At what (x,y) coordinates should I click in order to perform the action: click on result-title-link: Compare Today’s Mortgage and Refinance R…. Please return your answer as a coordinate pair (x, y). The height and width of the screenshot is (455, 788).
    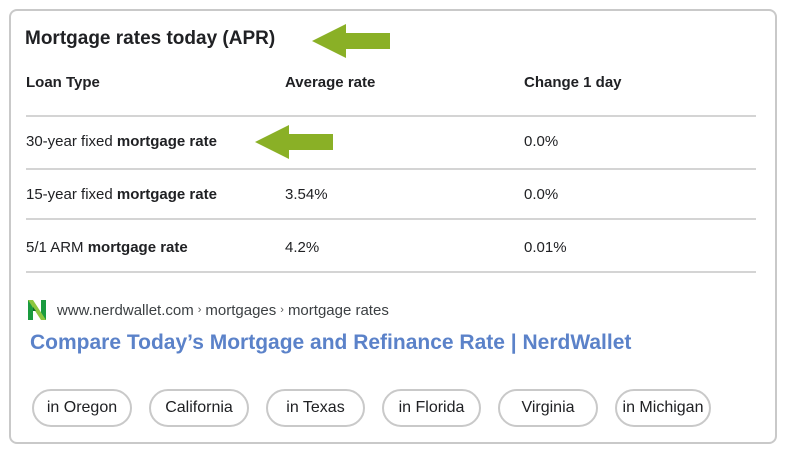
    Looking at the image, I should click on (331, 342).